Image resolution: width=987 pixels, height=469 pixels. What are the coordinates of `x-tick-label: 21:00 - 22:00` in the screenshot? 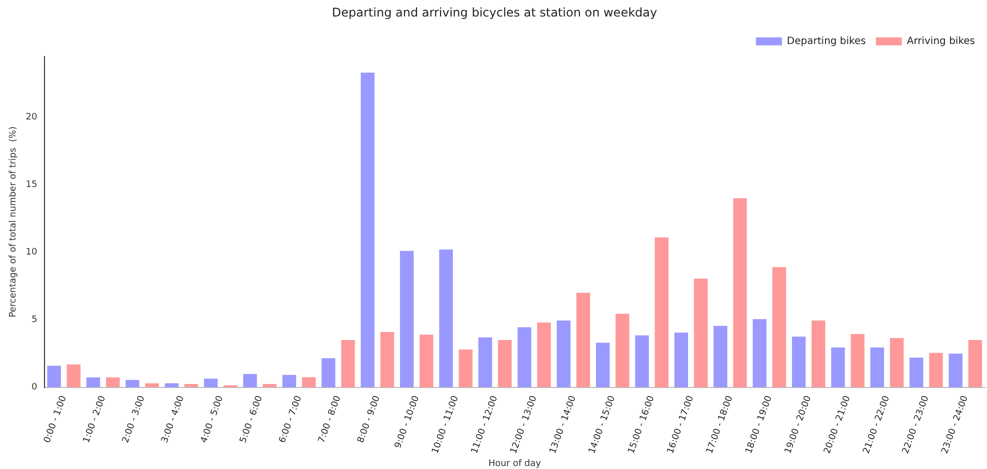 It's located at (877, 425).